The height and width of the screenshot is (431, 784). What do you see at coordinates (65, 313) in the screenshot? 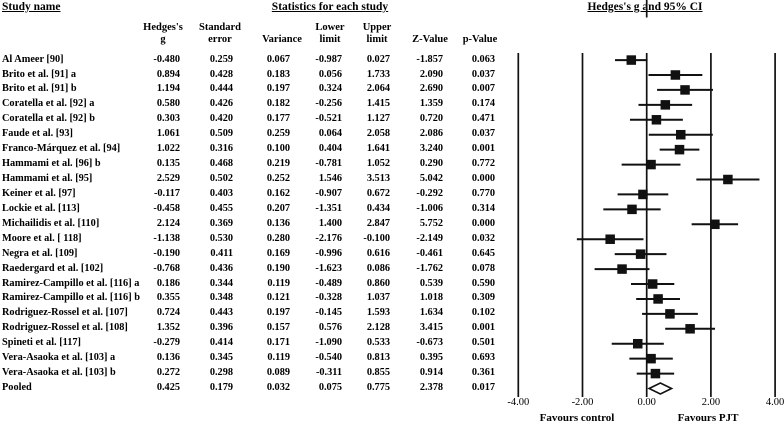
I see `study-name: Rodriguez-Rossel et al. [107]` at bounding box center [65, 313].